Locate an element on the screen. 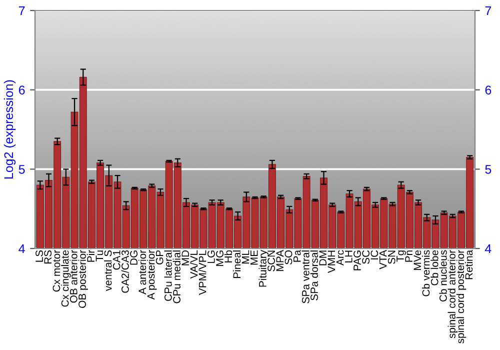 The height and width of the screenshot is (350, 500). x-tick-label: Cb vermis is located at coordinates (426, 273).